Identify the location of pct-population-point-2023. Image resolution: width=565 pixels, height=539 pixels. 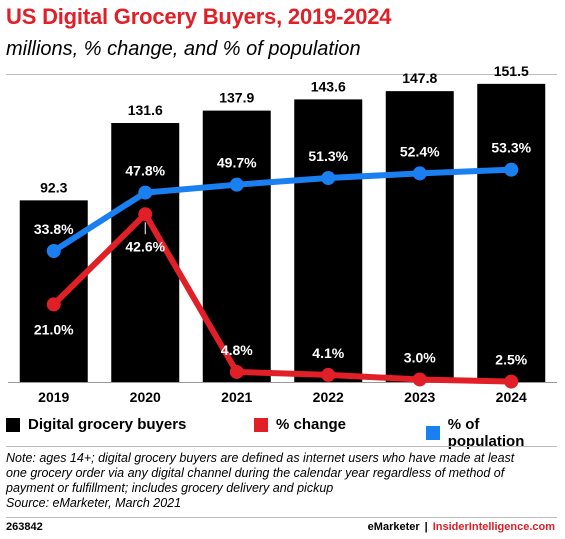
(419, 173).